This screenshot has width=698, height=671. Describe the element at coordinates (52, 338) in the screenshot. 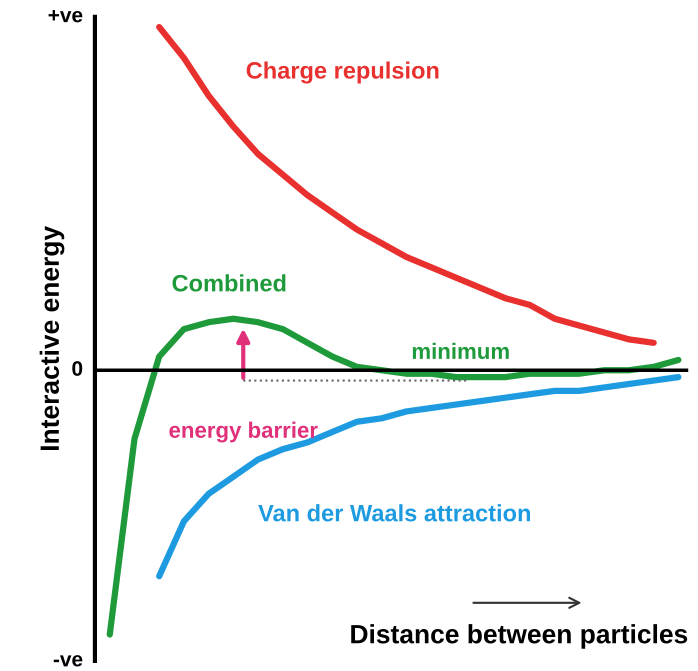

I see `y-axis-title: Interactive energy` at that location.